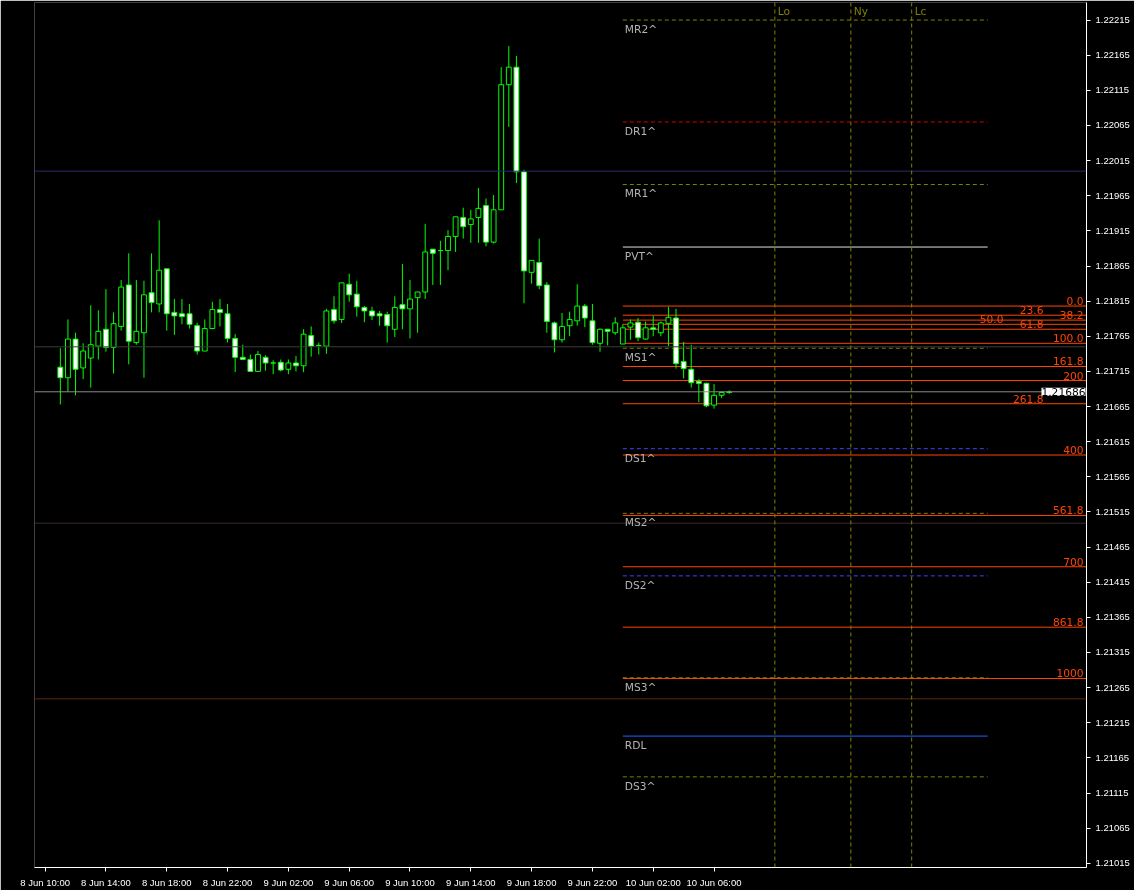  Describe the element at coordinates (288, 882) in the screenshot. I see `x-tick-label: 9 Jun 02:00` at that location.